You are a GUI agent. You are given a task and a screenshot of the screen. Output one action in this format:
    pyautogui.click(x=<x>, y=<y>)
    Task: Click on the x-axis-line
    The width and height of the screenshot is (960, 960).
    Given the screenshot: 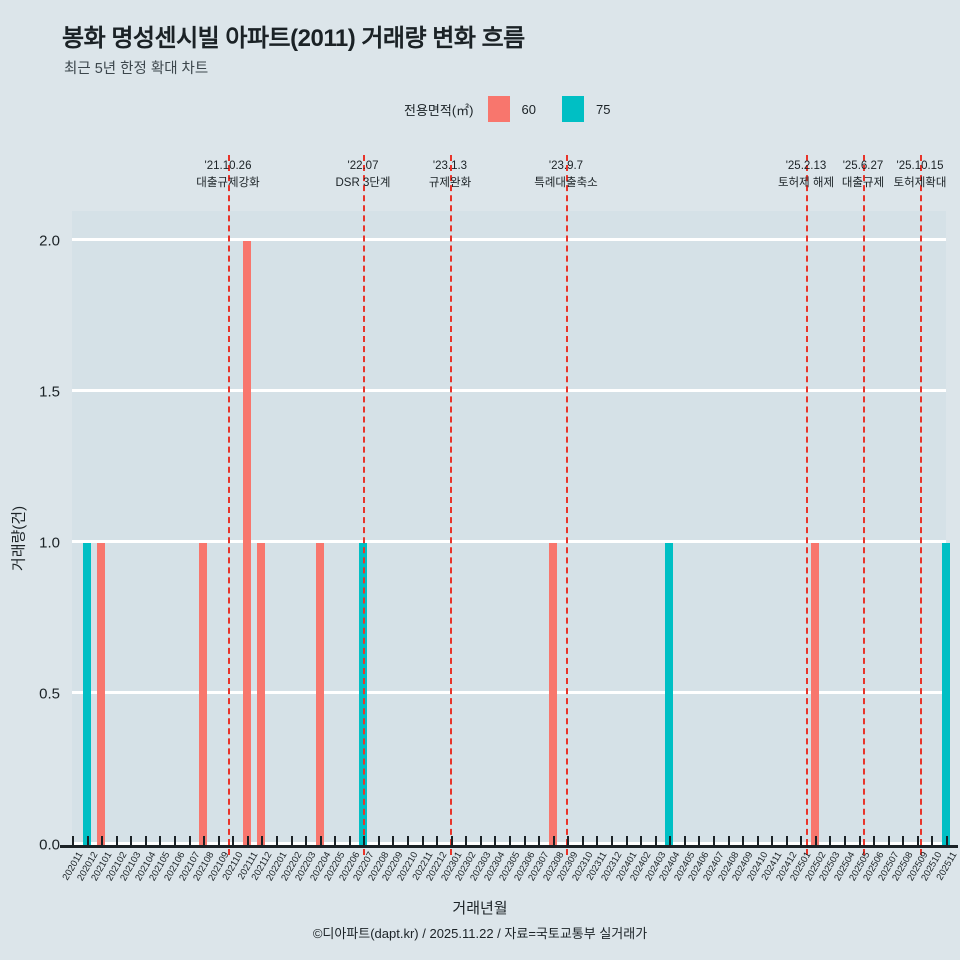 What is the action you would take?
    pyautogui.click(x=509, y=846)
    